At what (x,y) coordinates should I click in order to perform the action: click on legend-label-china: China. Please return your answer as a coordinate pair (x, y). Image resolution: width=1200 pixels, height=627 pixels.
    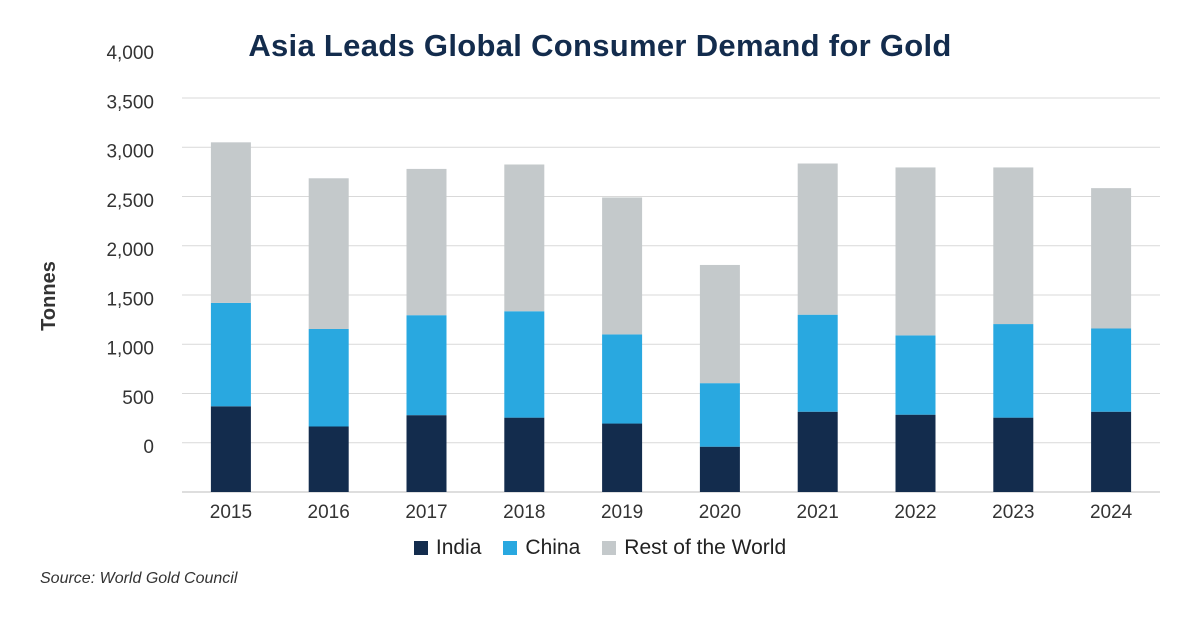
    Looking at the image, I should click on (553, 547).